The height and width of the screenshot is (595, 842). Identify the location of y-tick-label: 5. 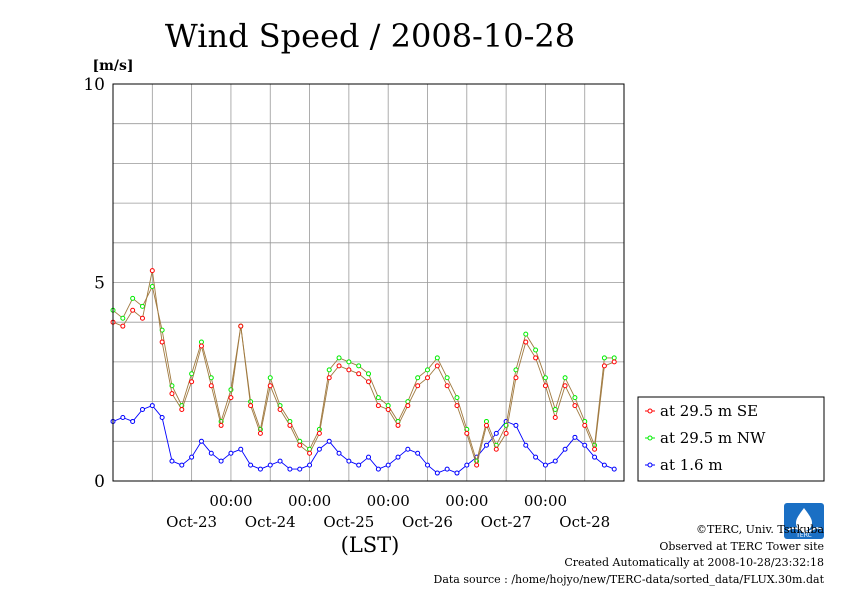
(99, 284).